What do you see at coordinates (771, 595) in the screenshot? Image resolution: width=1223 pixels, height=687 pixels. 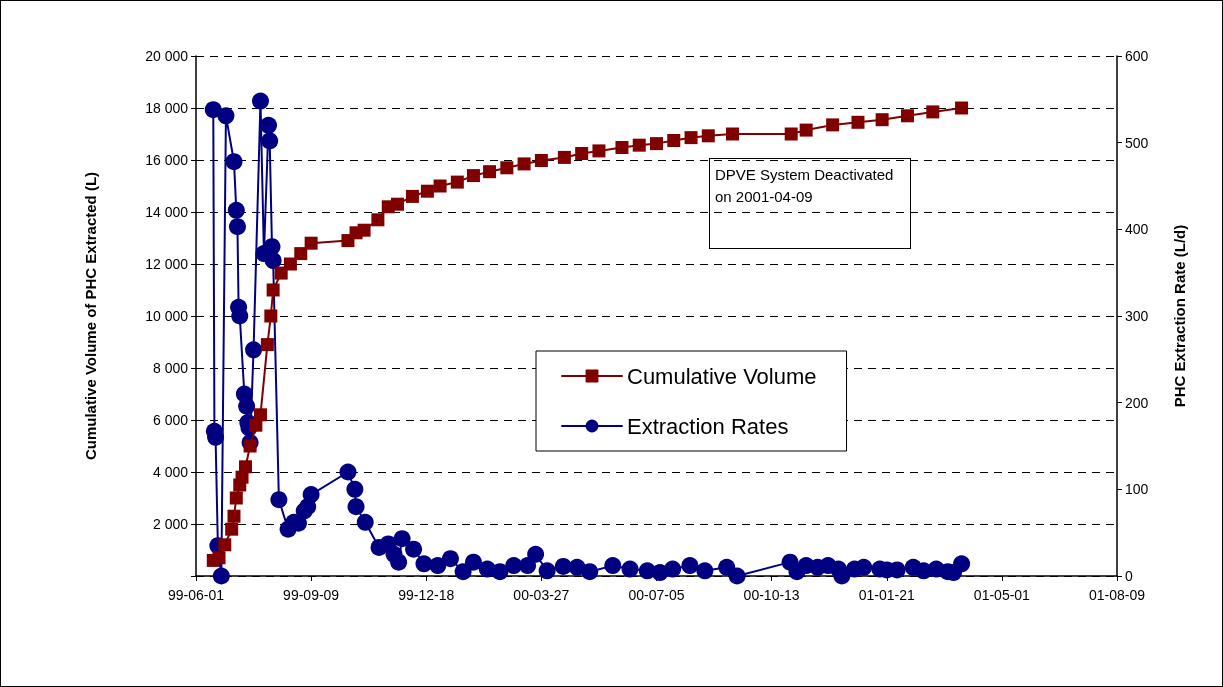 I see `x-tick-label: 00-10-13` at bounding box center [771, 595].